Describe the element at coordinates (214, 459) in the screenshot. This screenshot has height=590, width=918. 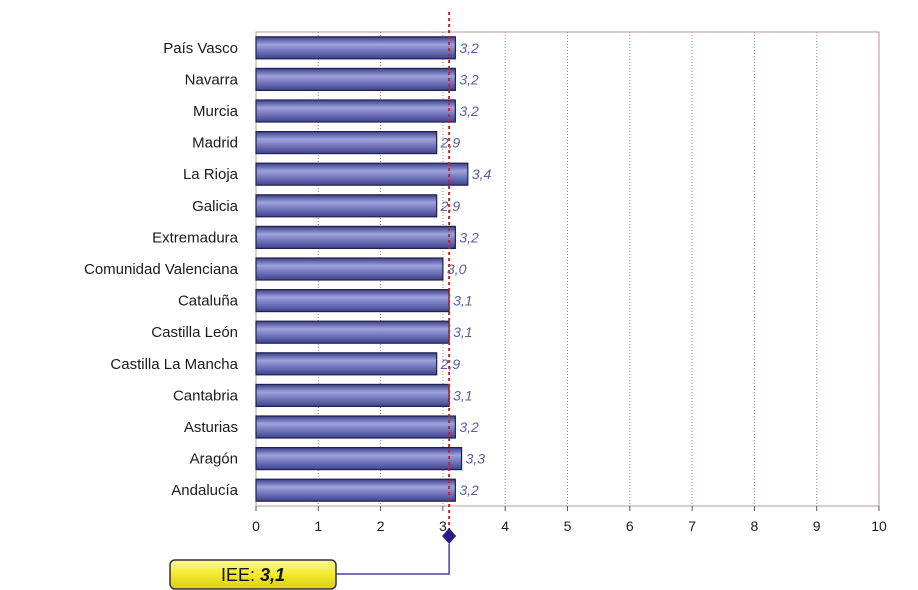
I see `category-label: Aragón` at that location.